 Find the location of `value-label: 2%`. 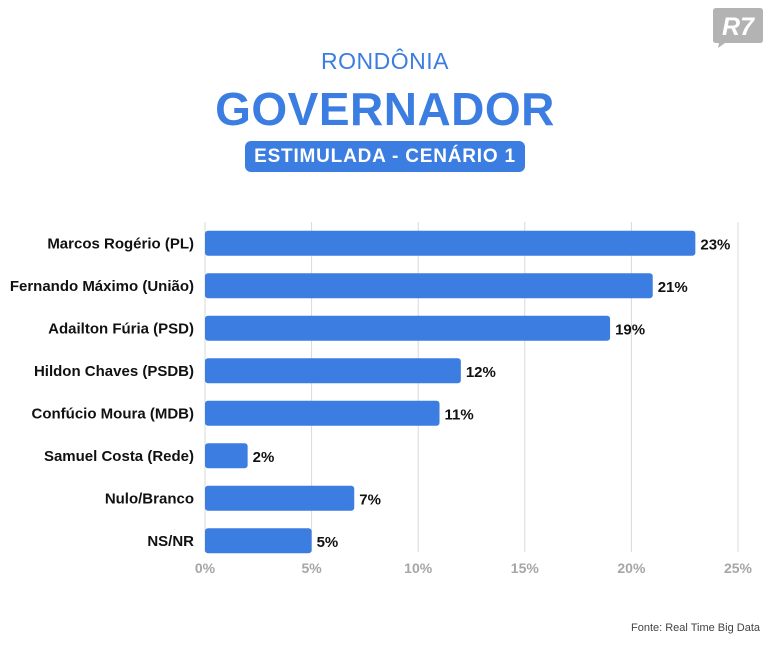

value-label: 2% is located at coordinates (264, 457).